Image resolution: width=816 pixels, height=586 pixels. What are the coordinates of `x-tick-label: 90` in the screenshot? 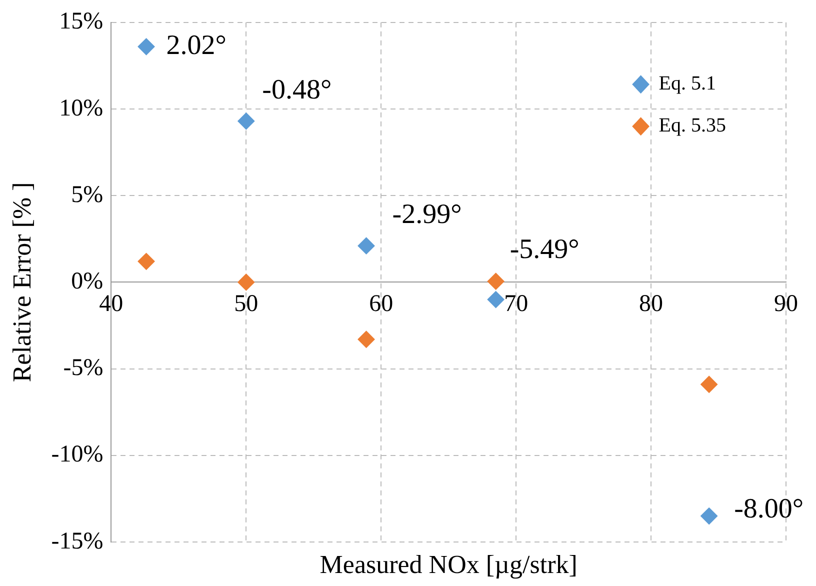 It's located at (786, 303).